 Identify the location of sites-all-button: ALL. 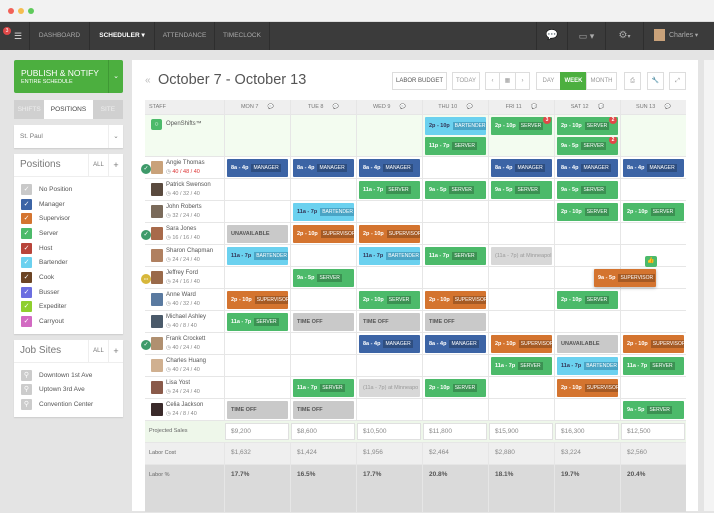
(98, 351).